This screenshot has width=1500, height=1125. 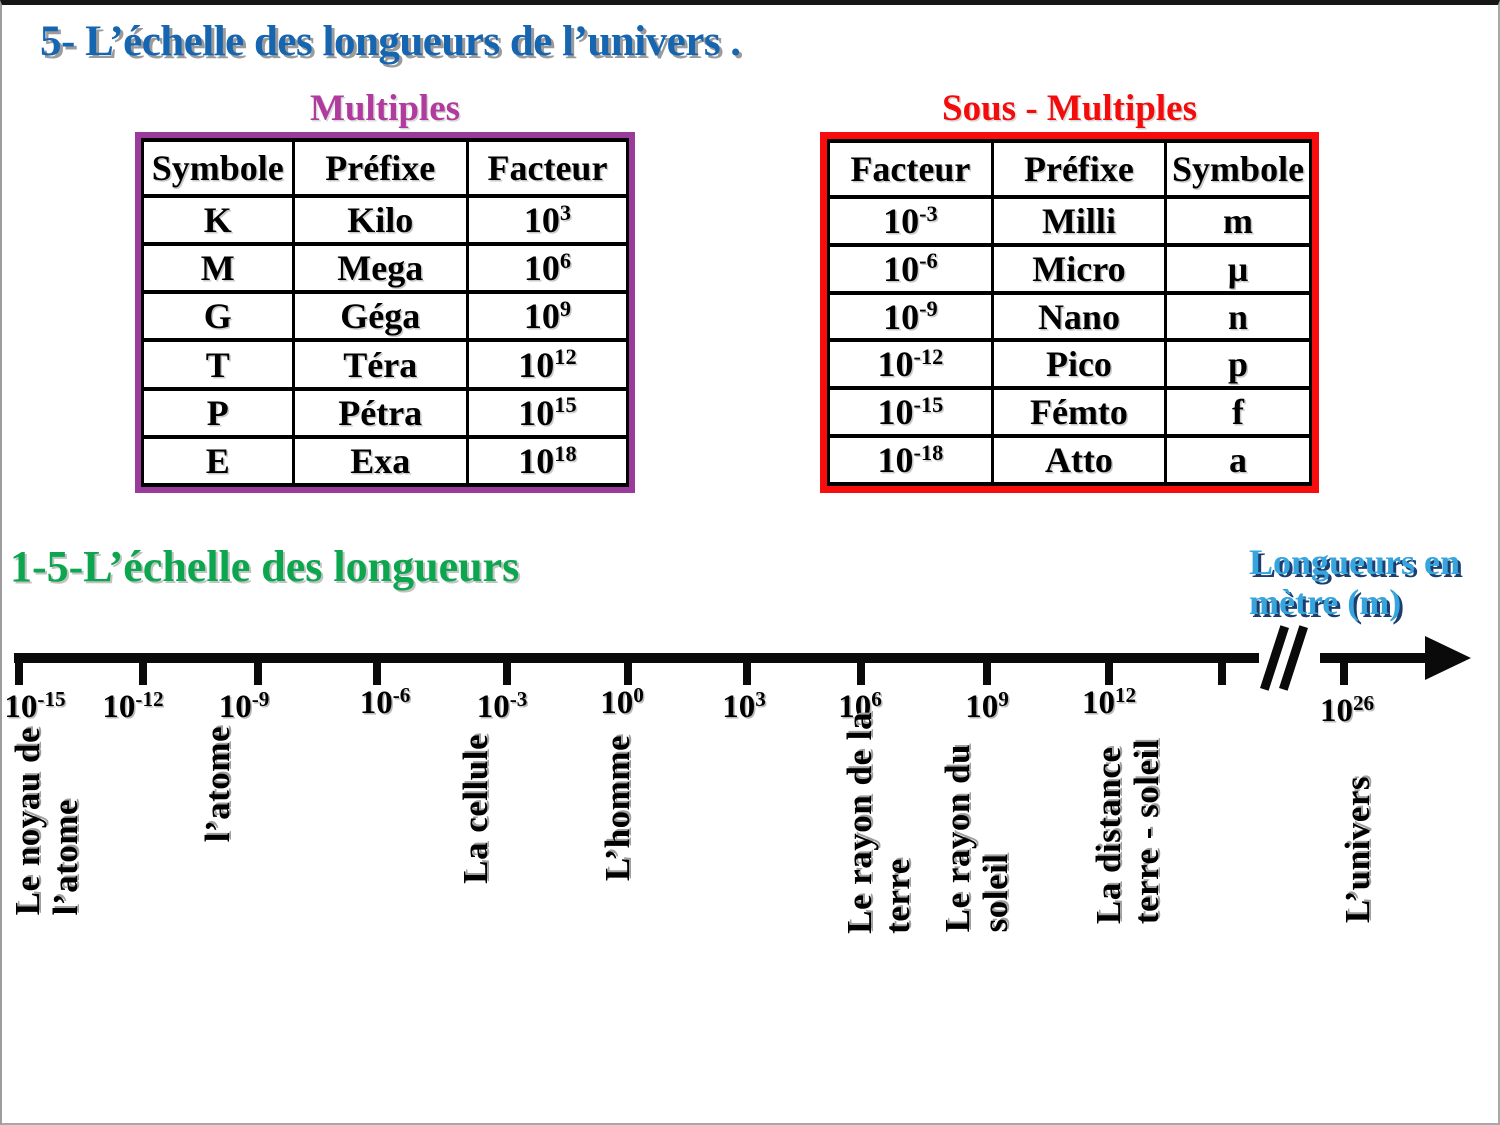 What do you see at coordinates (265, 566) in the screenshot?
I see `section-subtitle: 1-5-L’échelle des longueurs` at bounding box center [265, 566].